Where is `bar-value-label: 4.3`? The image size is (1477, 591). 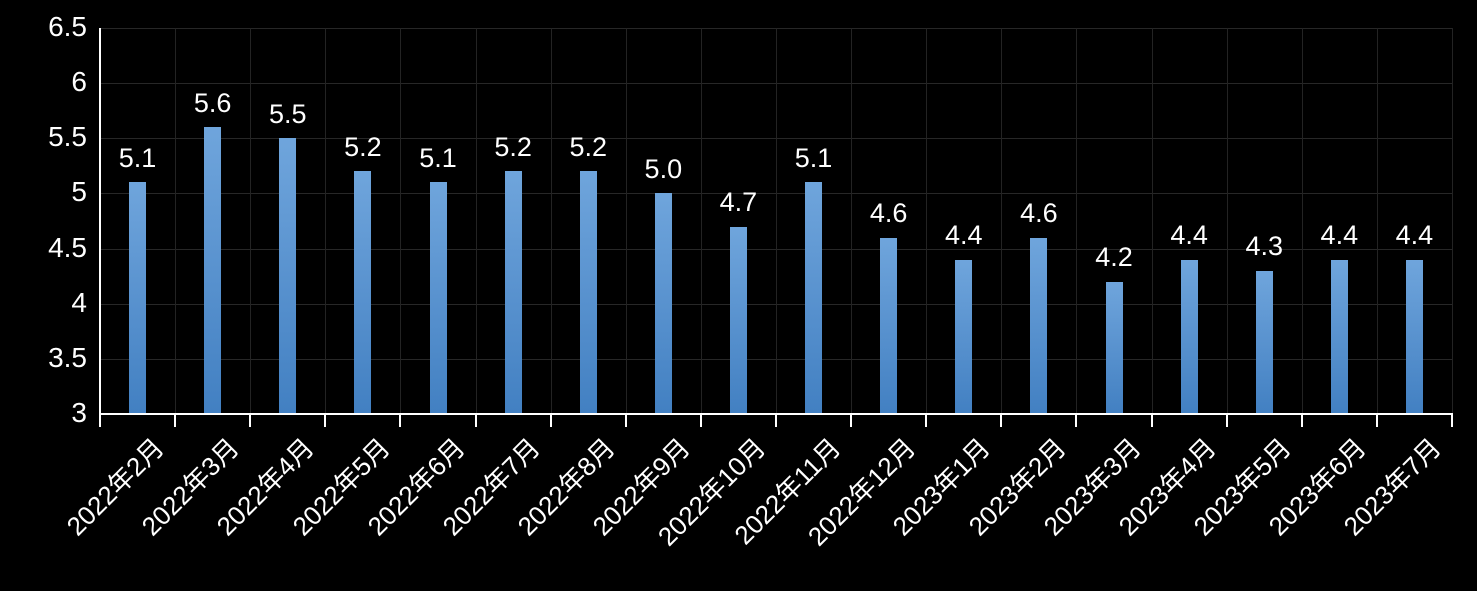
bar-value-label: 4.3 is located at coordinates (1264, 245).